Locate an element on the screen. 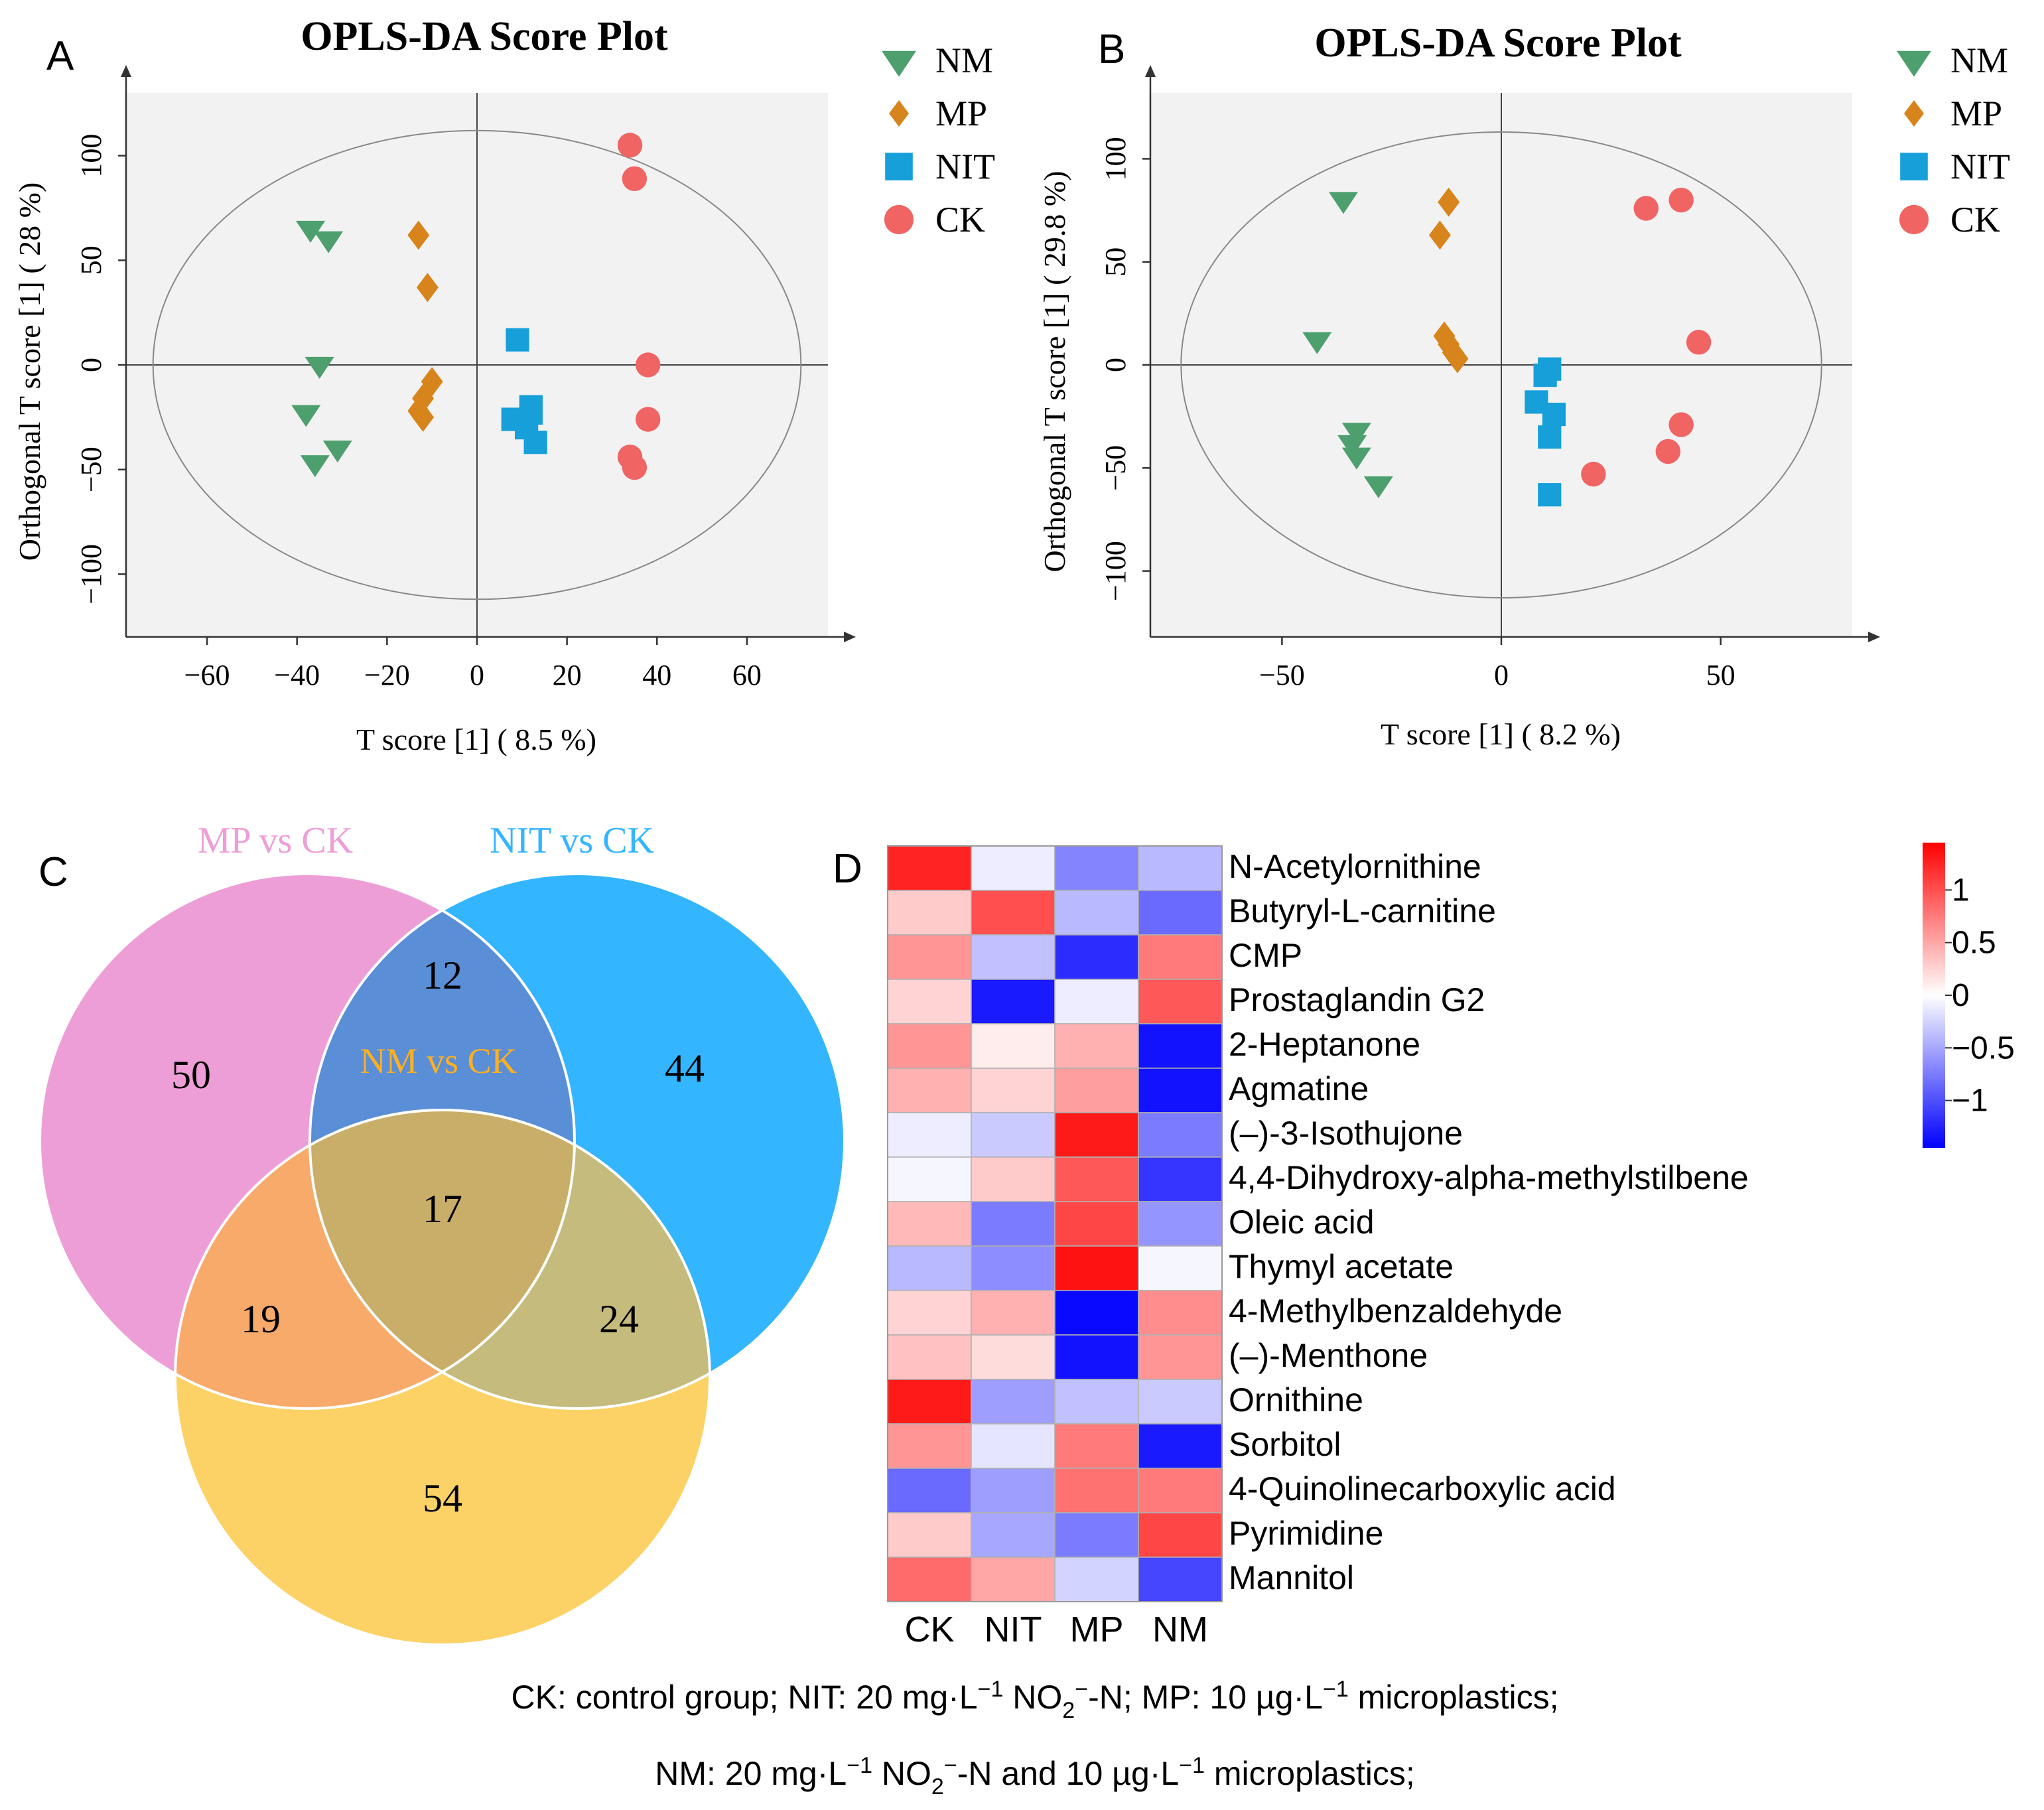  venn-count-mp-nm: 19 is located at coordinates (261, 1319).